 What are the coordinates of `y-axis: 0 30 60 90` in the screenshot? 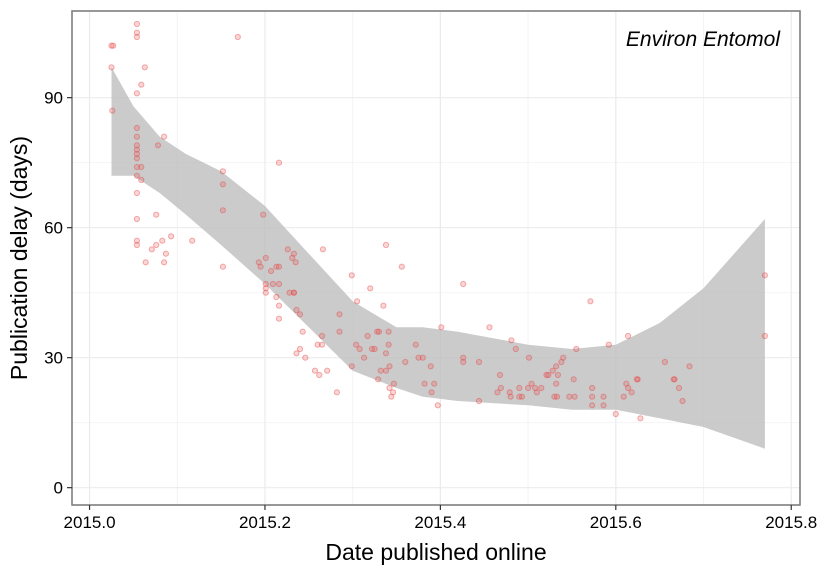 It's located at (58, 293).